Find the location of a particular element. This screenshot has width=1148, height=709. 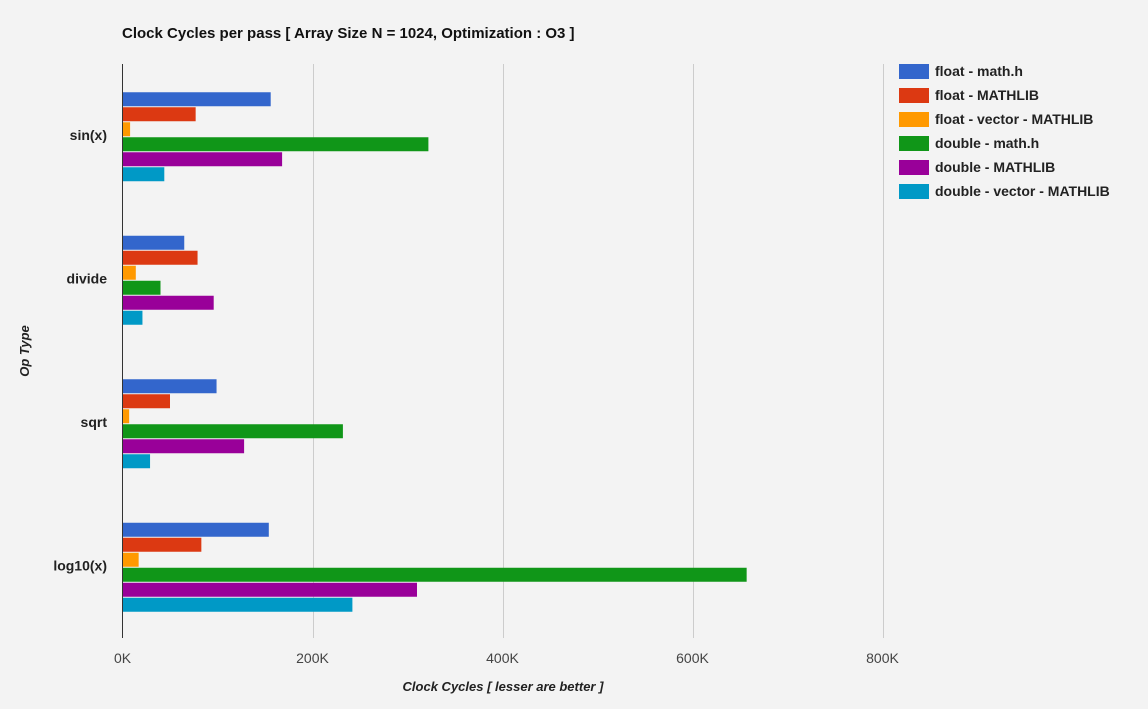

category-label: log10(x) is located at coordinates (80, 565).